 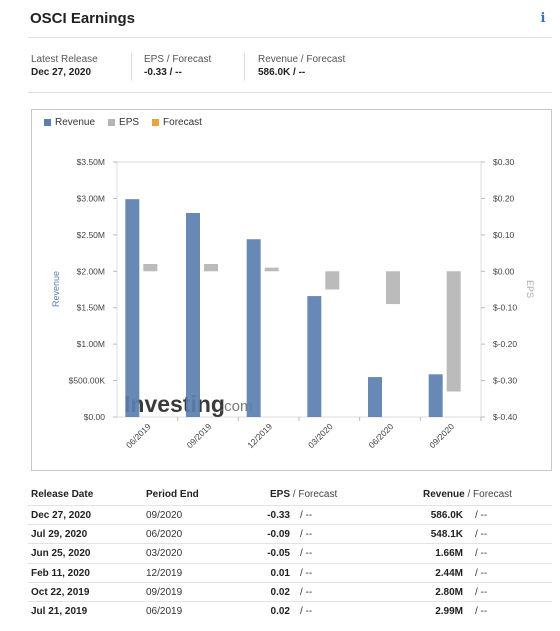 I want to click on col-header-revenue-label: Revenue, so click(x=444, y=494).